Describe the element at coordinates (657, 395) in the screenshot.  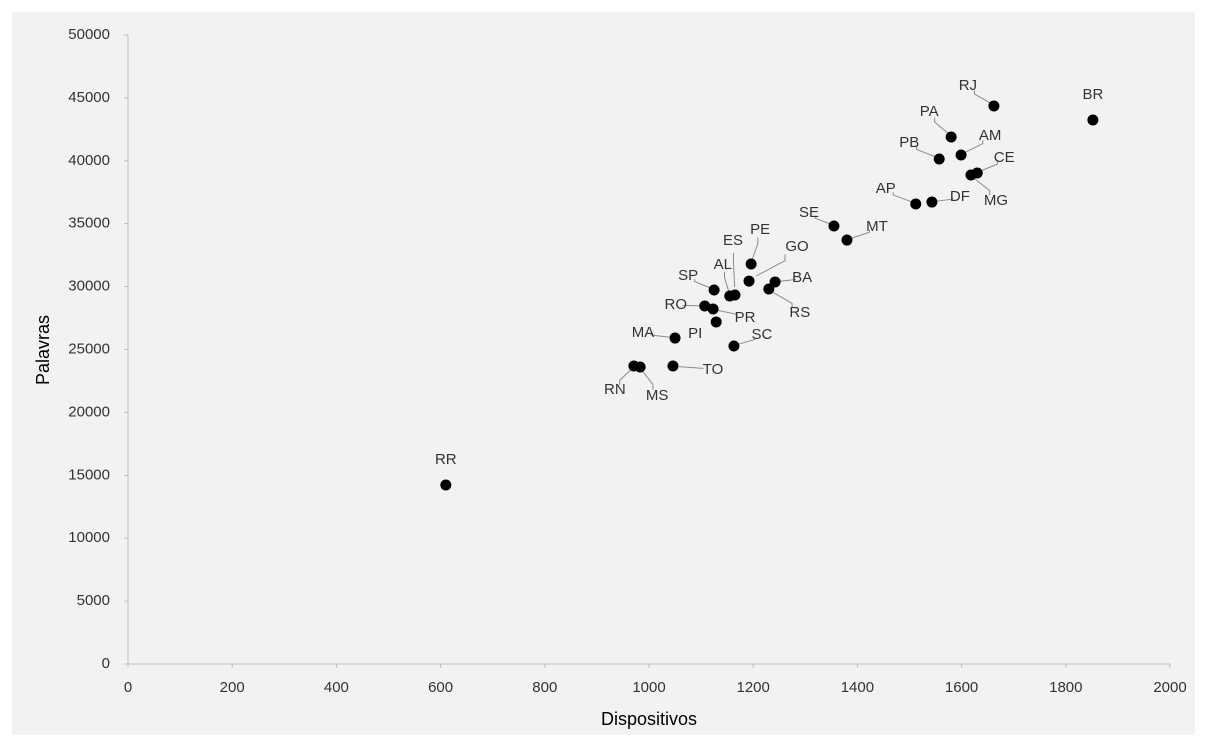
I see `point-label: MS` at that location.